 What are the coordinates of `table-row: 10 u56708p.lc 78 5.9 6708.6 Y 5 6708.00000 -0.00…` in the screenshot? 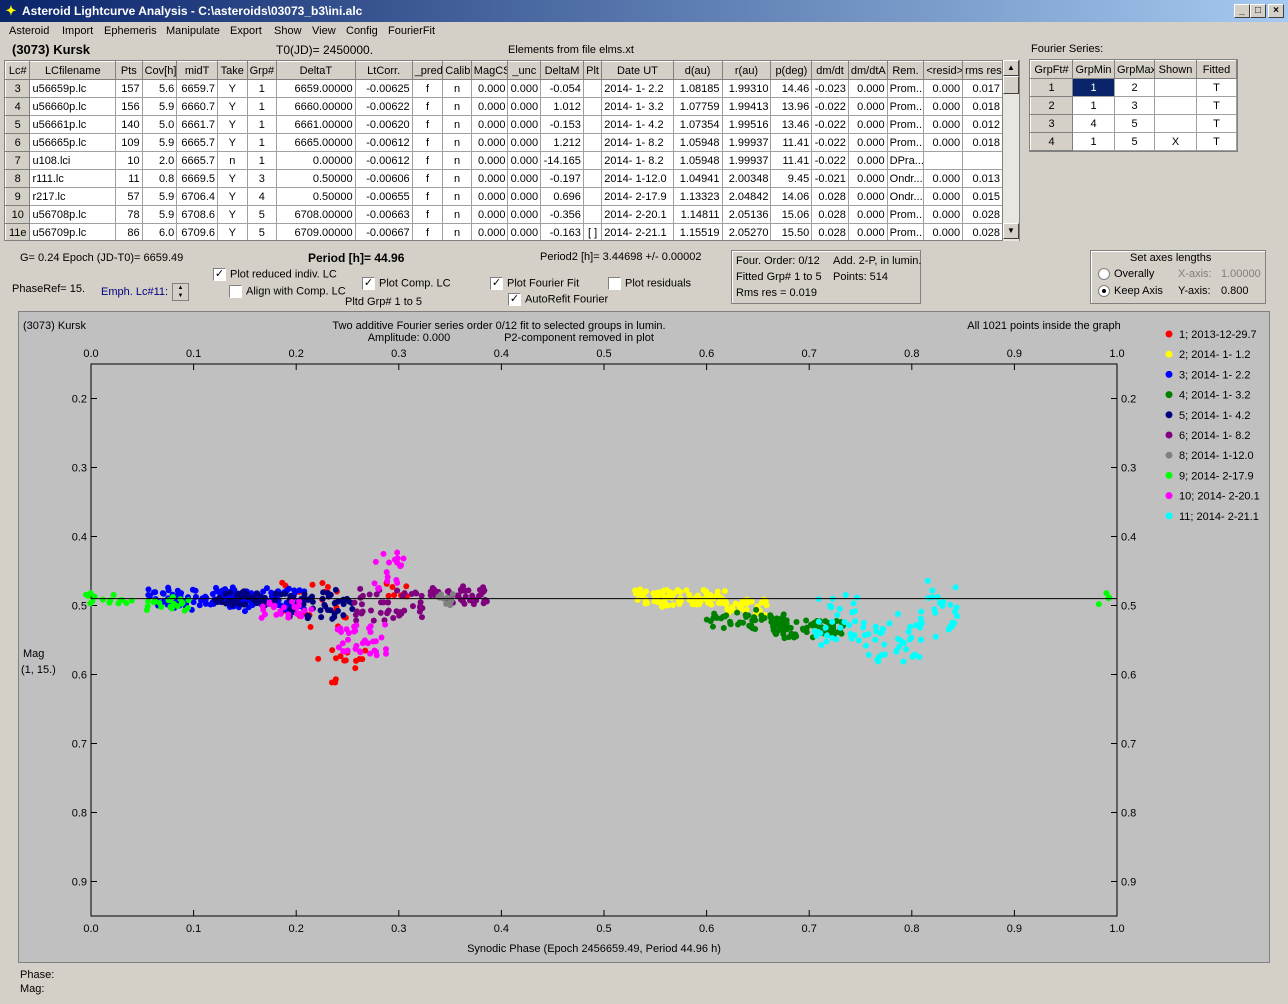 It's located at (504, 214).